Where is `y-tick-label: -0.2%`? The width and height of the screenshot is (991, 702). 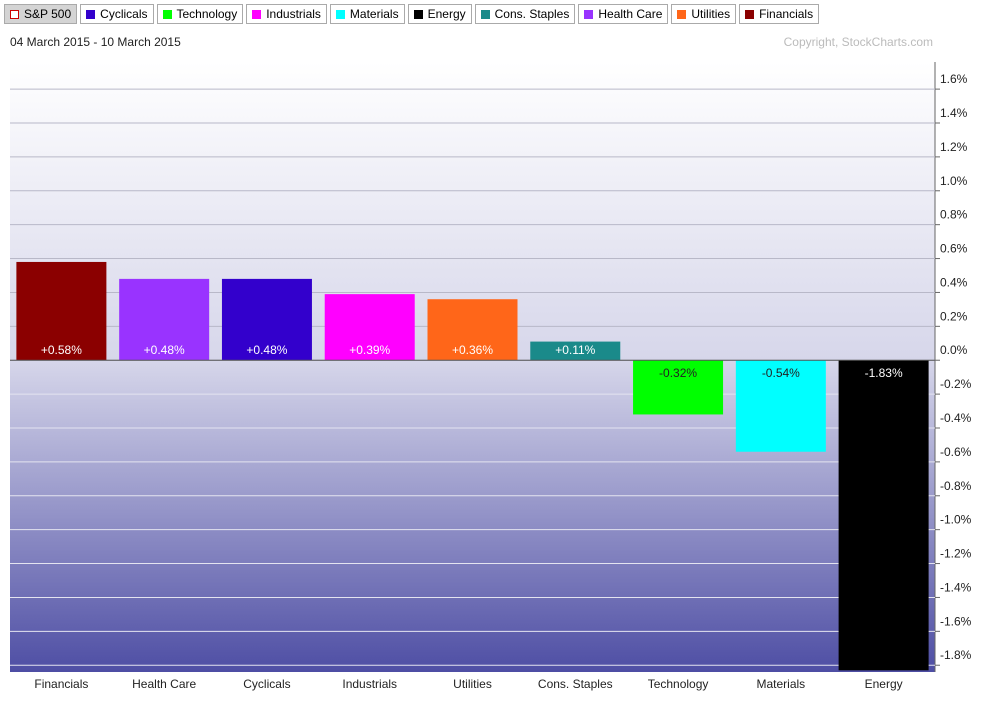
y-tick-label: -0.2% is located at coordinates (956, 384).